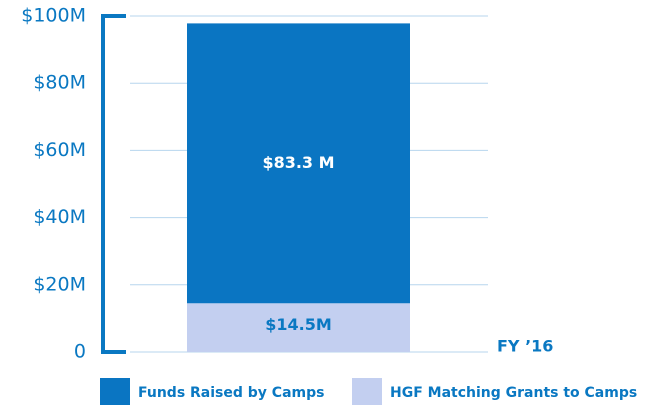 Image resolution: width=650 pixels, height=406 pixels. Describe the element at coordinates (80, 352) in the screenshot. I see `y-tick-label: 0` at that location.